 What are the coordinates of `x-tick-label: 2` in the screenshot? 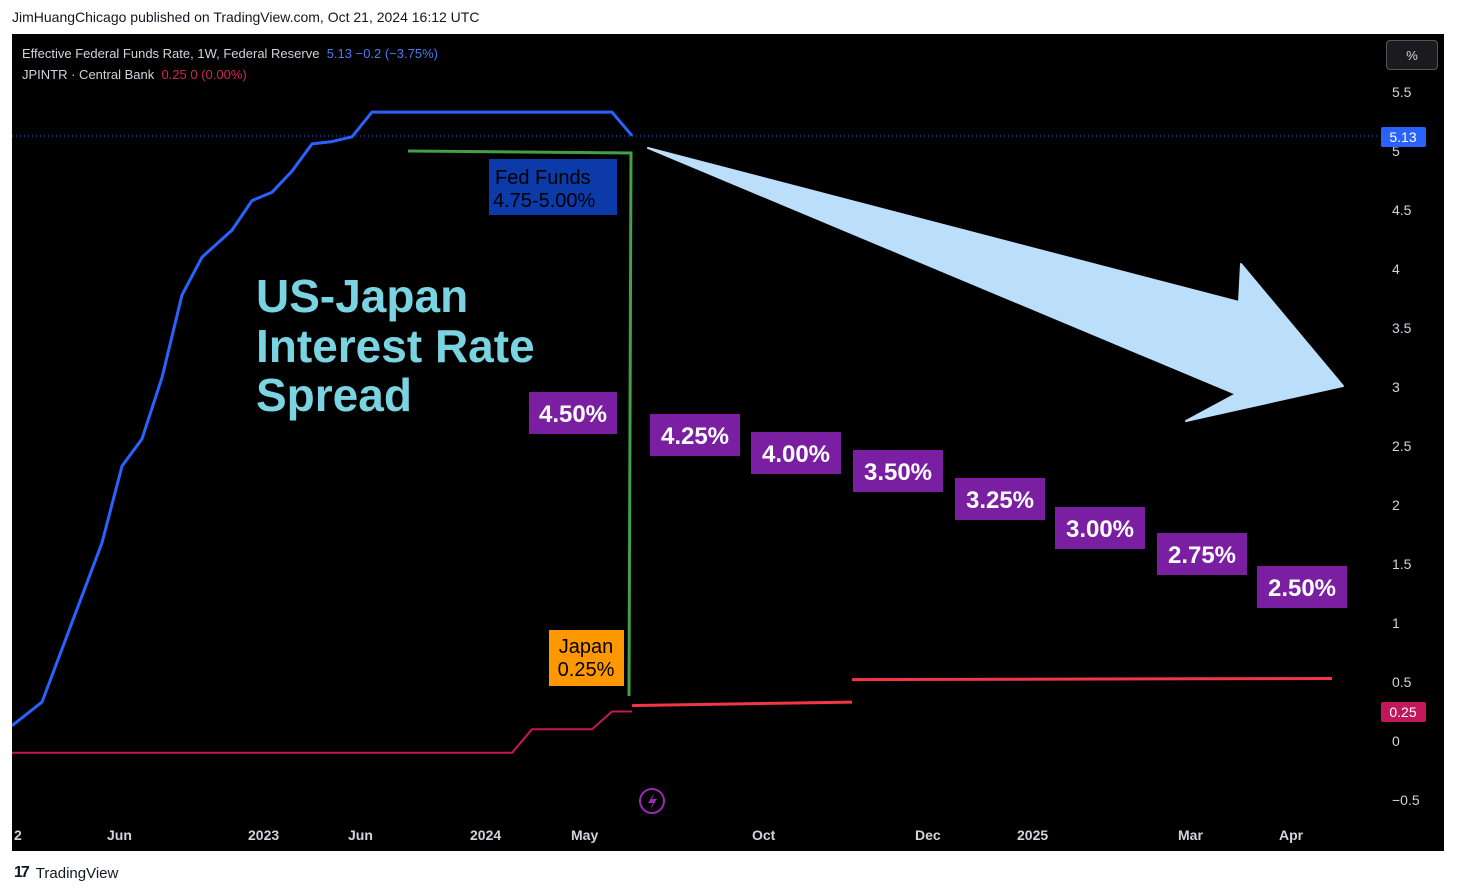 It's located at (18, 835).